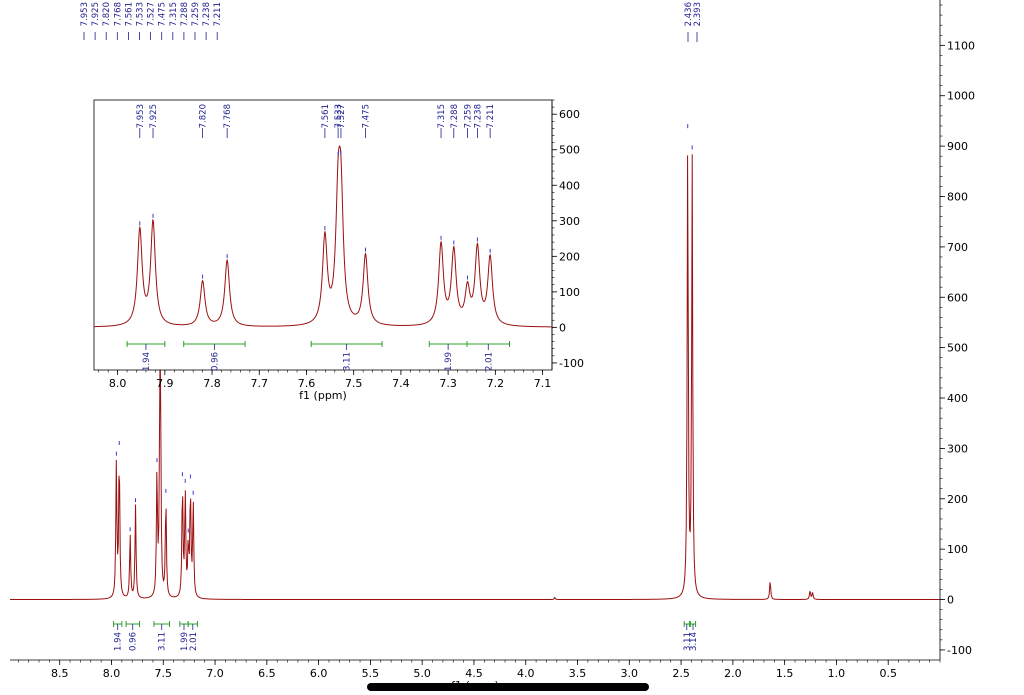 This screenshot has height=695, width=1024. I want to click on x-tick-label: 7.1, so click(543, 383).